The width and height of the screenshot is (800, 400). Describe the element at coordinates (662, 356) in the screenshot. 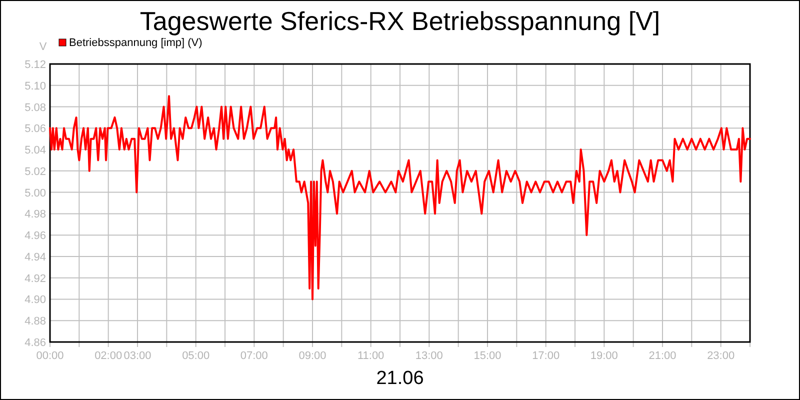

I see `x-tick-label: 21:00` at that location.